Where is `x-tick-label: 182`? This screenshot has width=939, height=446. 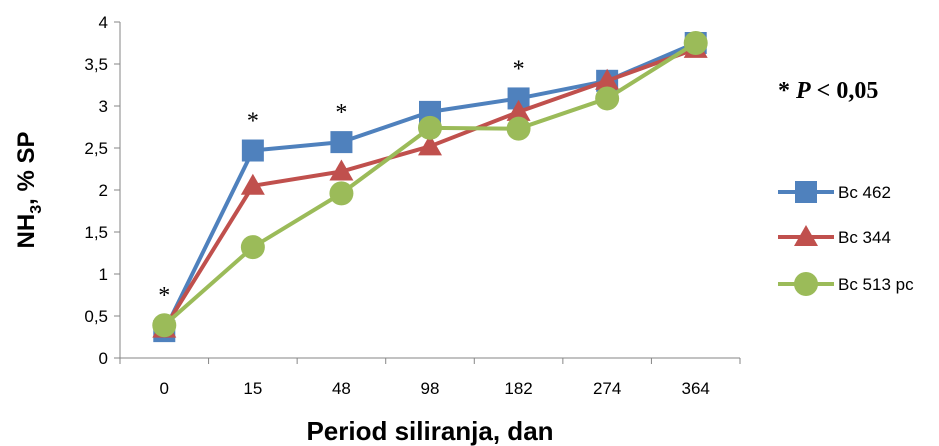
x-tick-label: 182 is located at coordinates (518, 388).